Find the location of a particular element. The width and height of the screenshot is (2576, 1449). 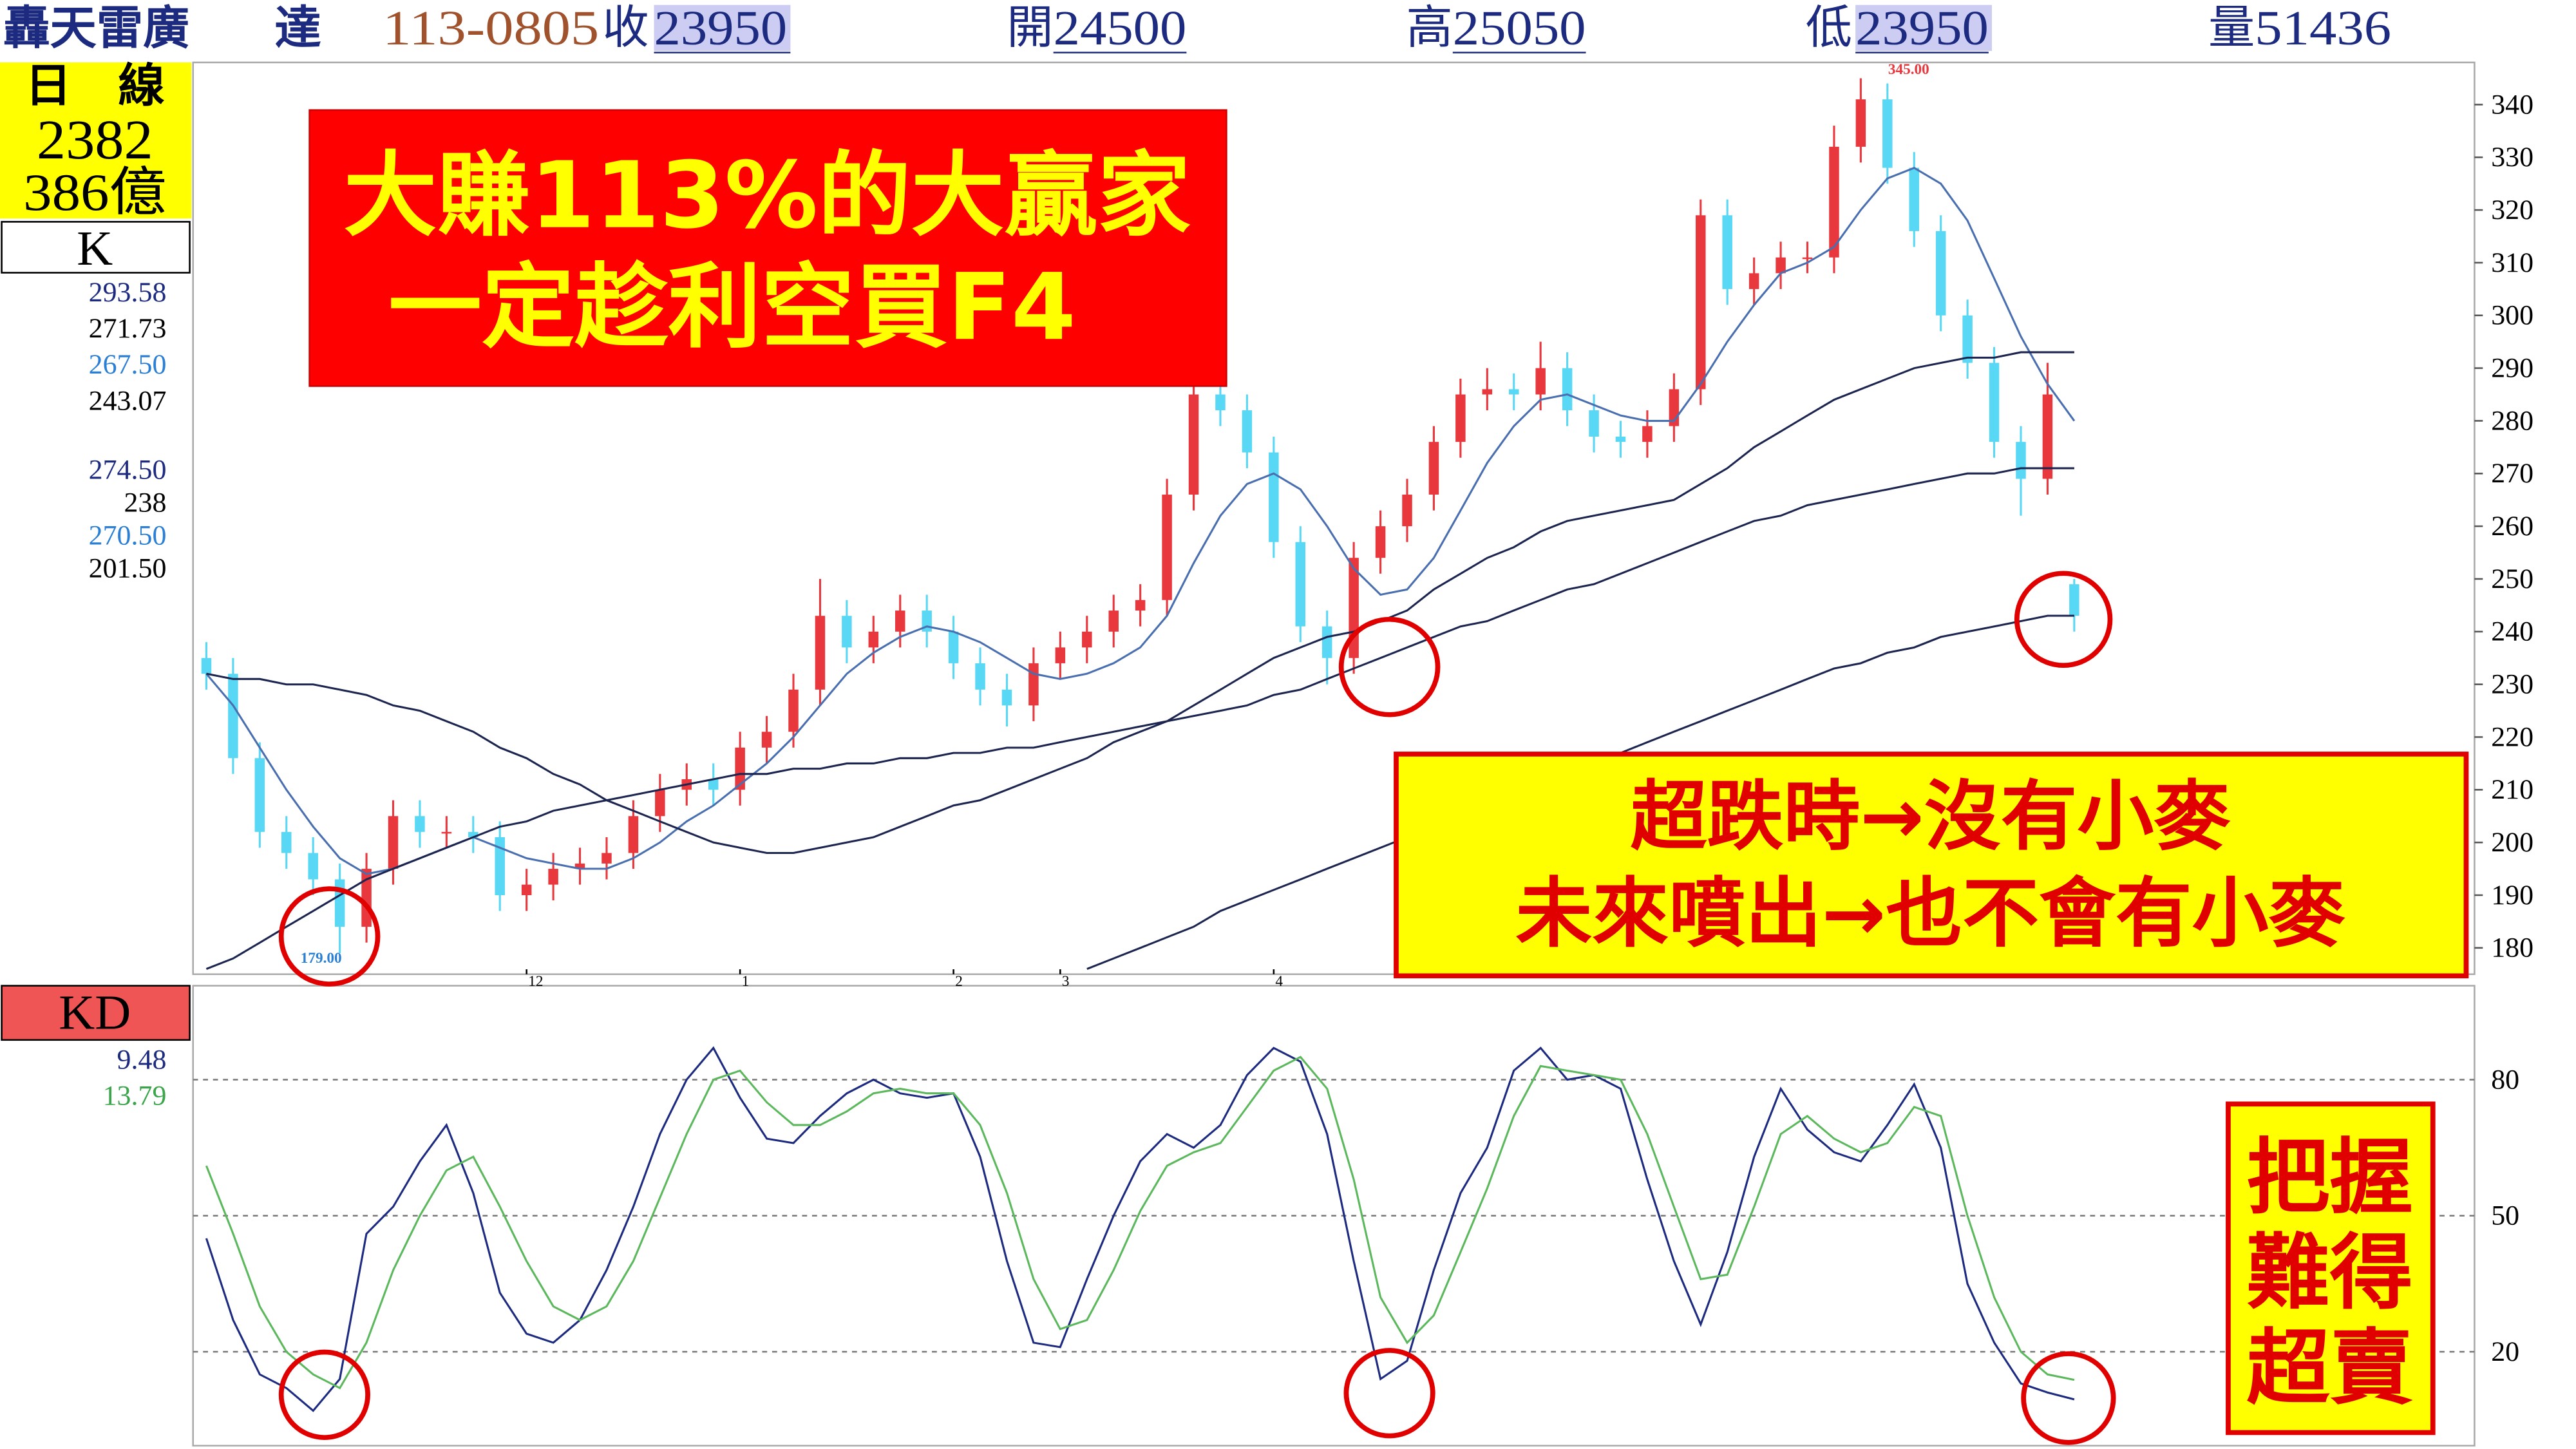

low-label: 低 is located at coordinates (1829, 28).